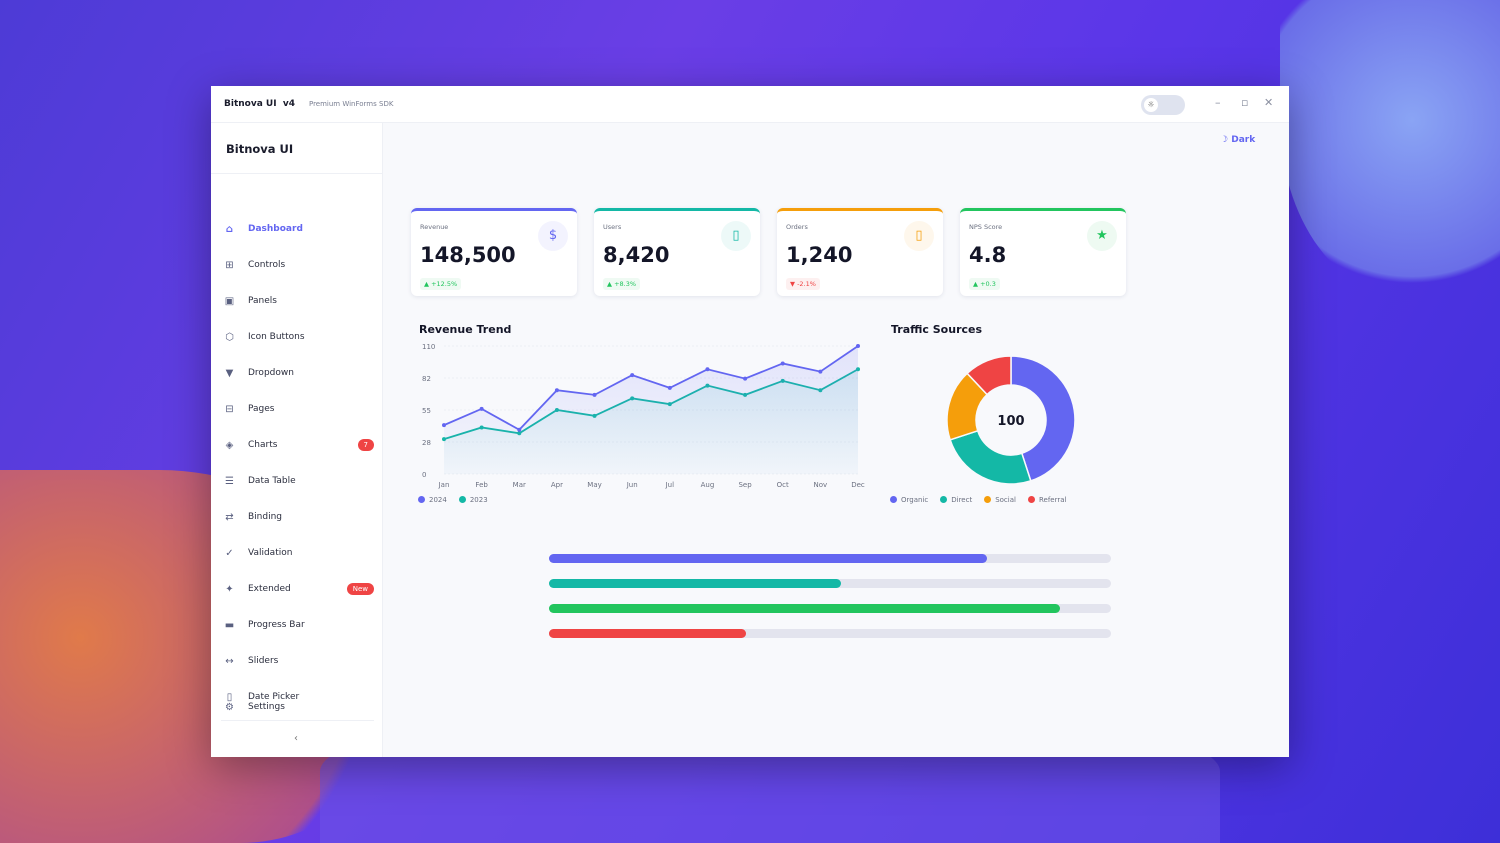 The height and width of the screenshot is (843, 1500). What do you see at coordinates (1005, 500) in the screenshot?
I see `legend-label: Social` at bounding box center [1005, 500].